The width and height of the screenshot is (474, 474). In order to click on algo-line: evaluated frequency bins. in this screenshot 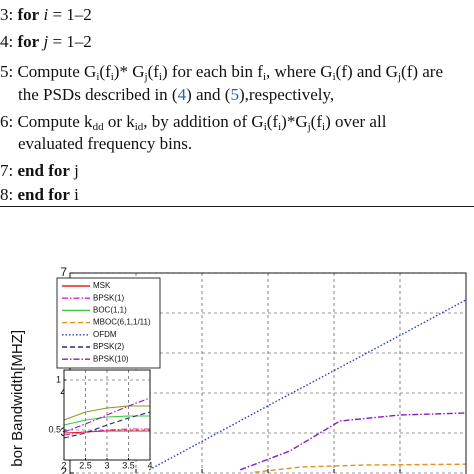, I will do `click(105, 144)`.